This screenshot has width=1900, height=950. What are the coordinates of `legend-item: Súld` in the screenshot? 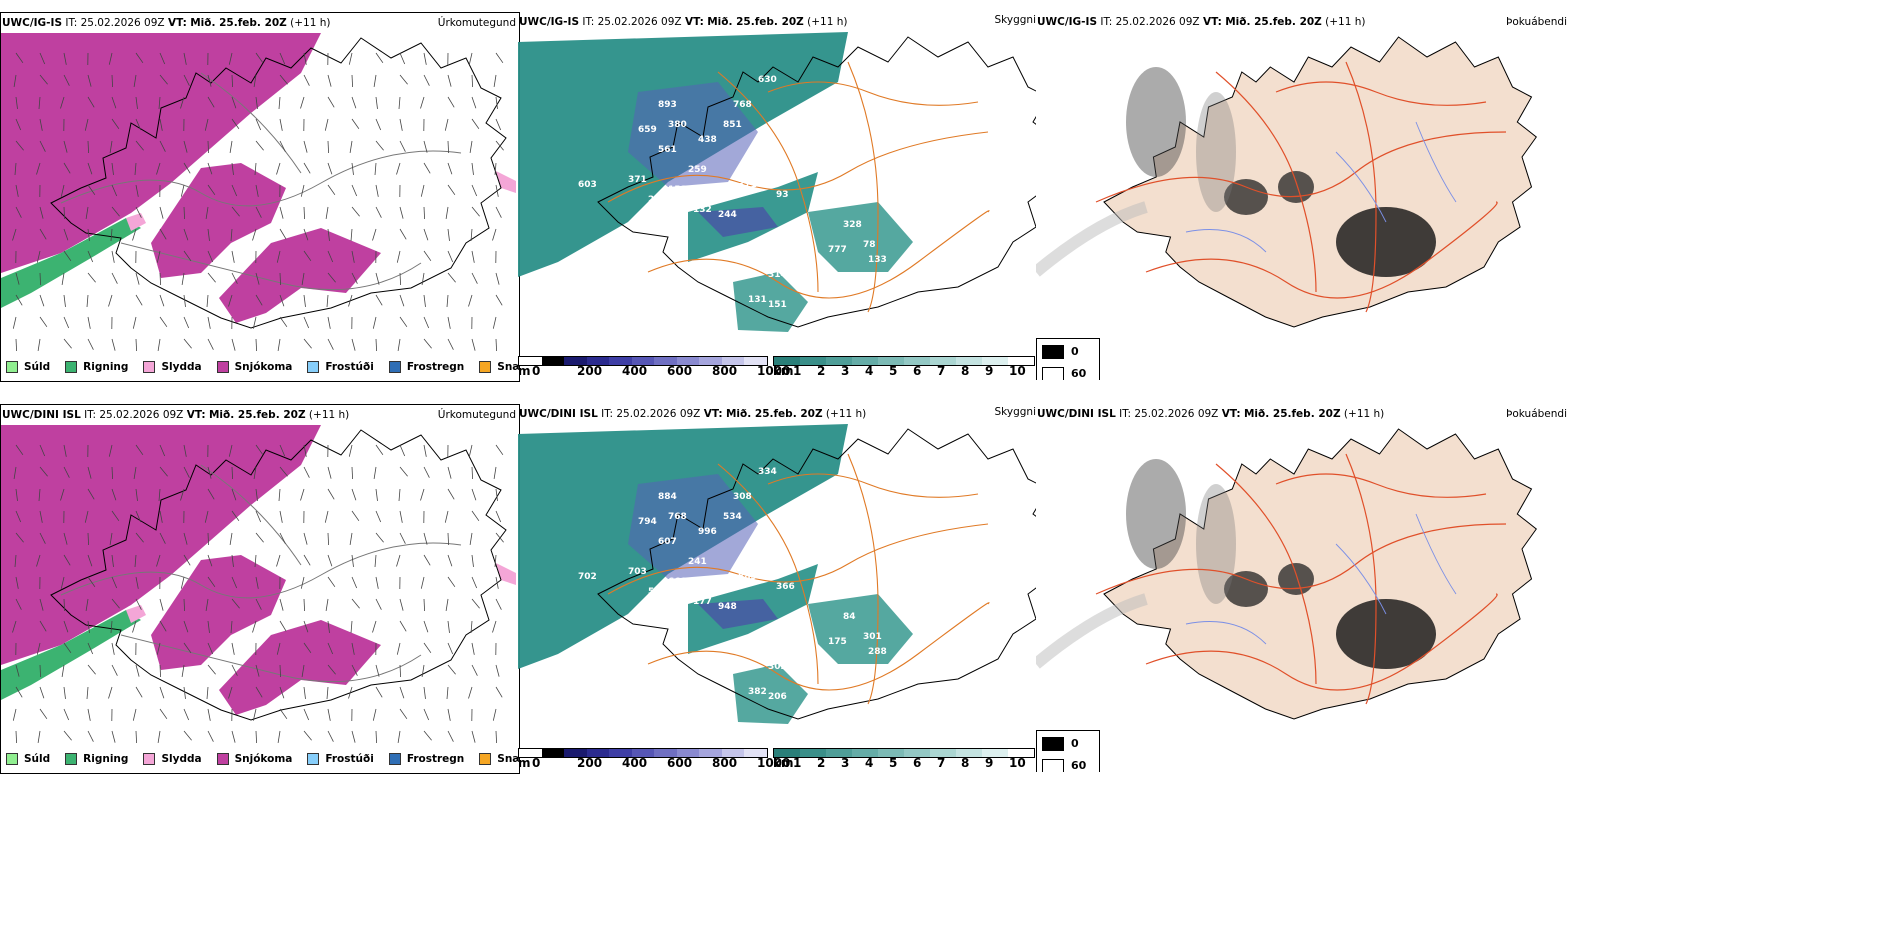 It's located at (28, 759).